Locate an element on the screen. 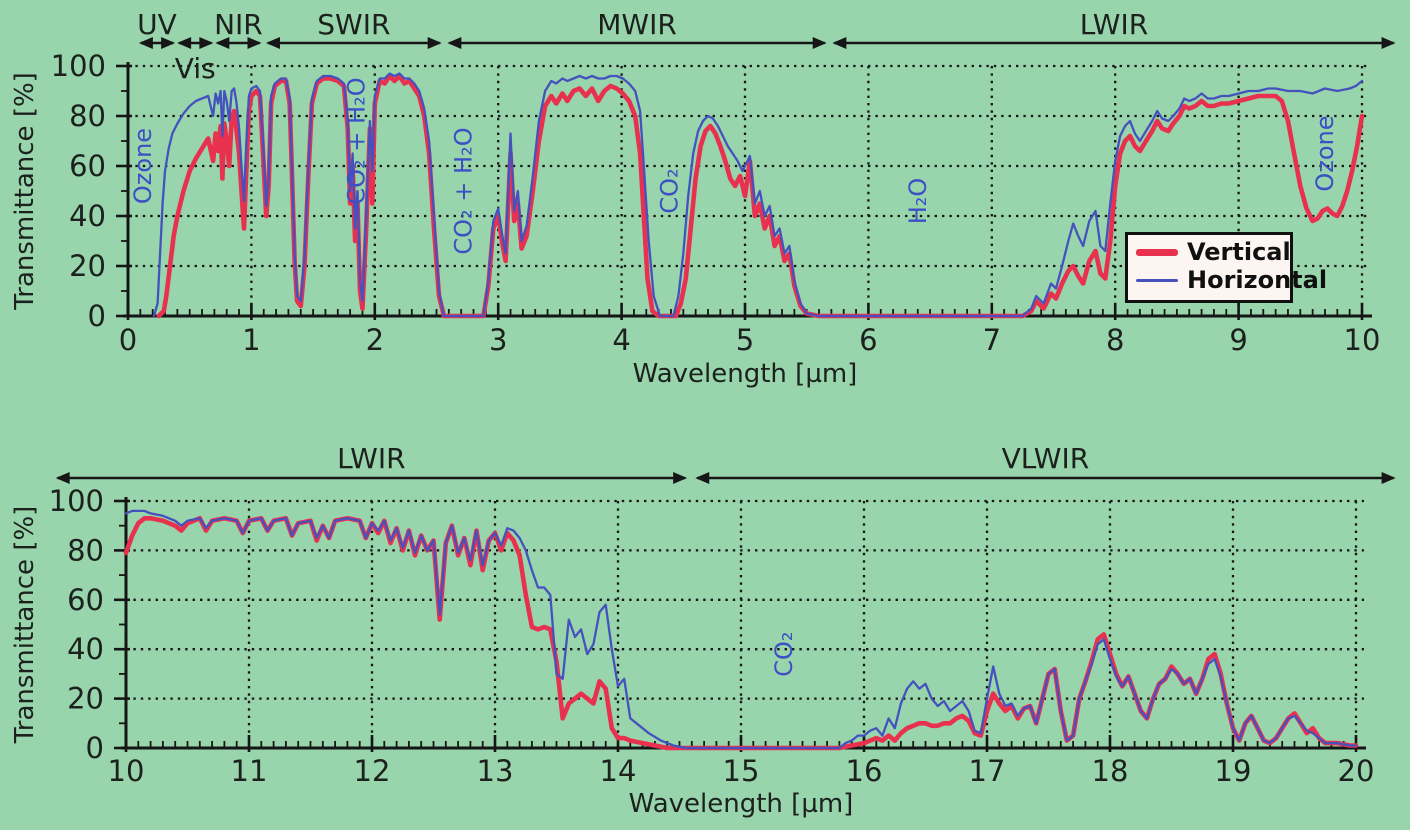 Image resolution: width=1410 pixels, height=830 pixels. band-arrowhead-left-MWIR is located at coordinates (454, 43).